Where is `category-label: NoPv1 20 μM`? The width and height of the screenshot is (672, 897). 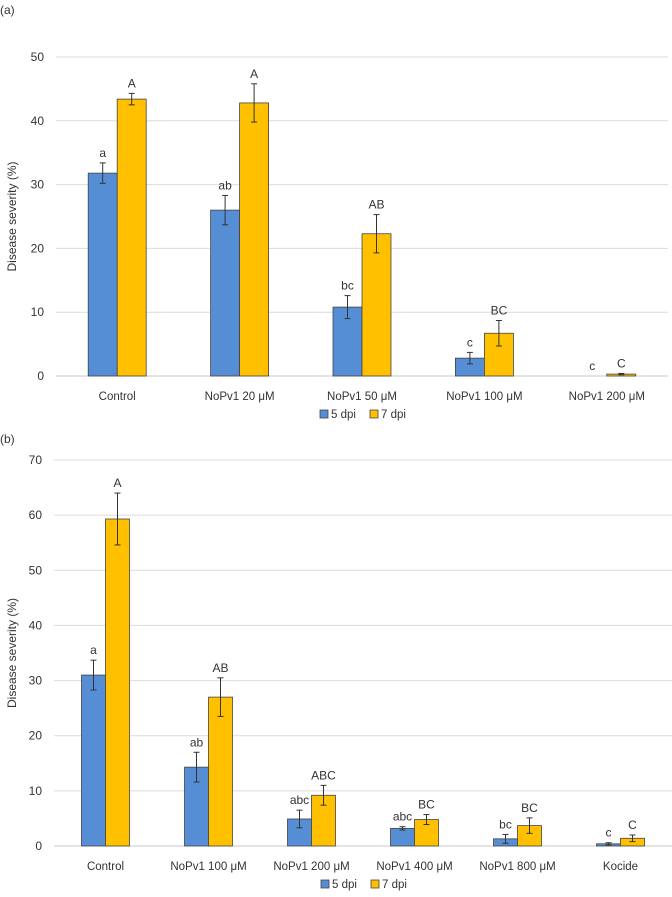
category-label: NoPv1 20 μM is located at coordinates (240, 397).